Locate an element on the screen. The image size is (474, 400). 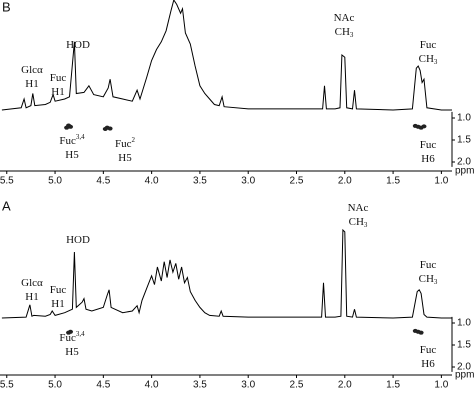
annotation-sup: 2 is located at coordinates (134, 140).